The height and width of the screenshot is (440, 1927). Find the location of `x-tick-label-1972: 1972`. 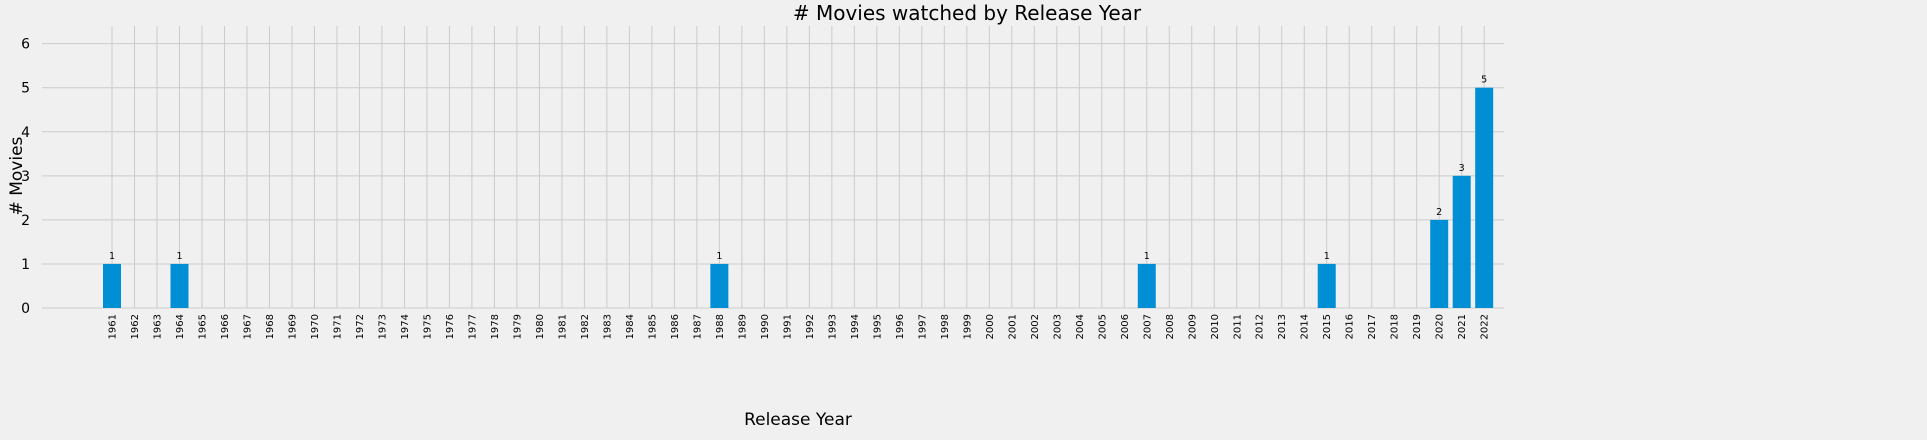

x-tick-label-1972: 1972 is located at coordinates (360, 326).